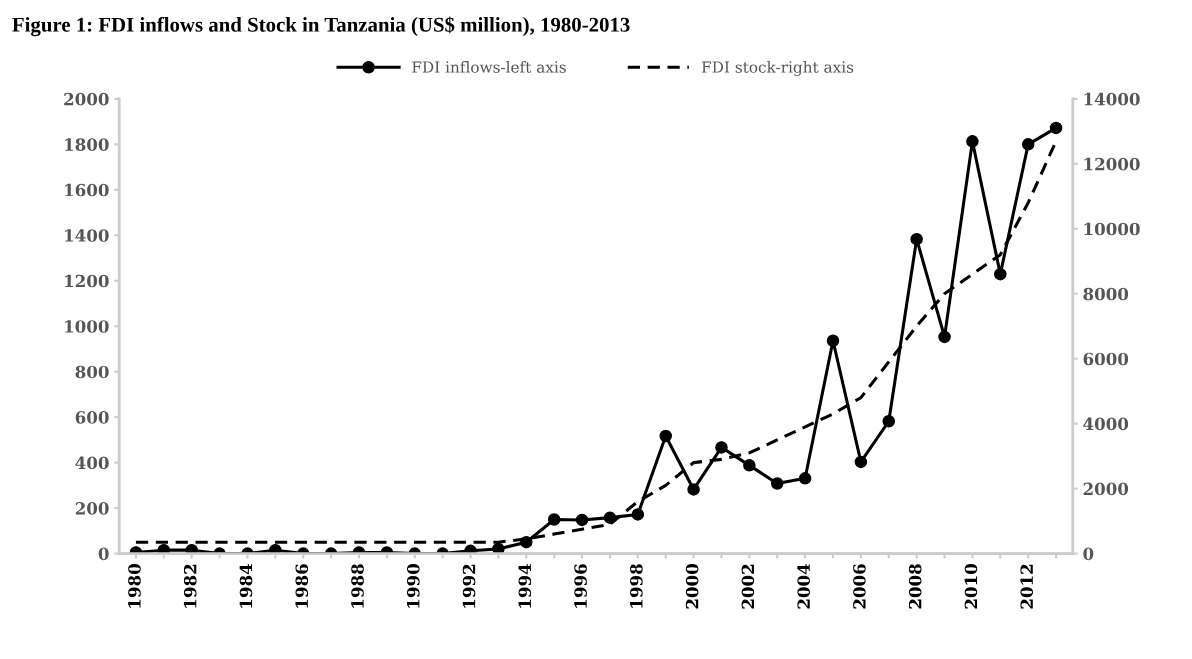 The height and width of the screenshot is (659, 1192). Describe the element at coordinates (92, 508) in the screenshot. I see `y-tick-label: 200` at that location.